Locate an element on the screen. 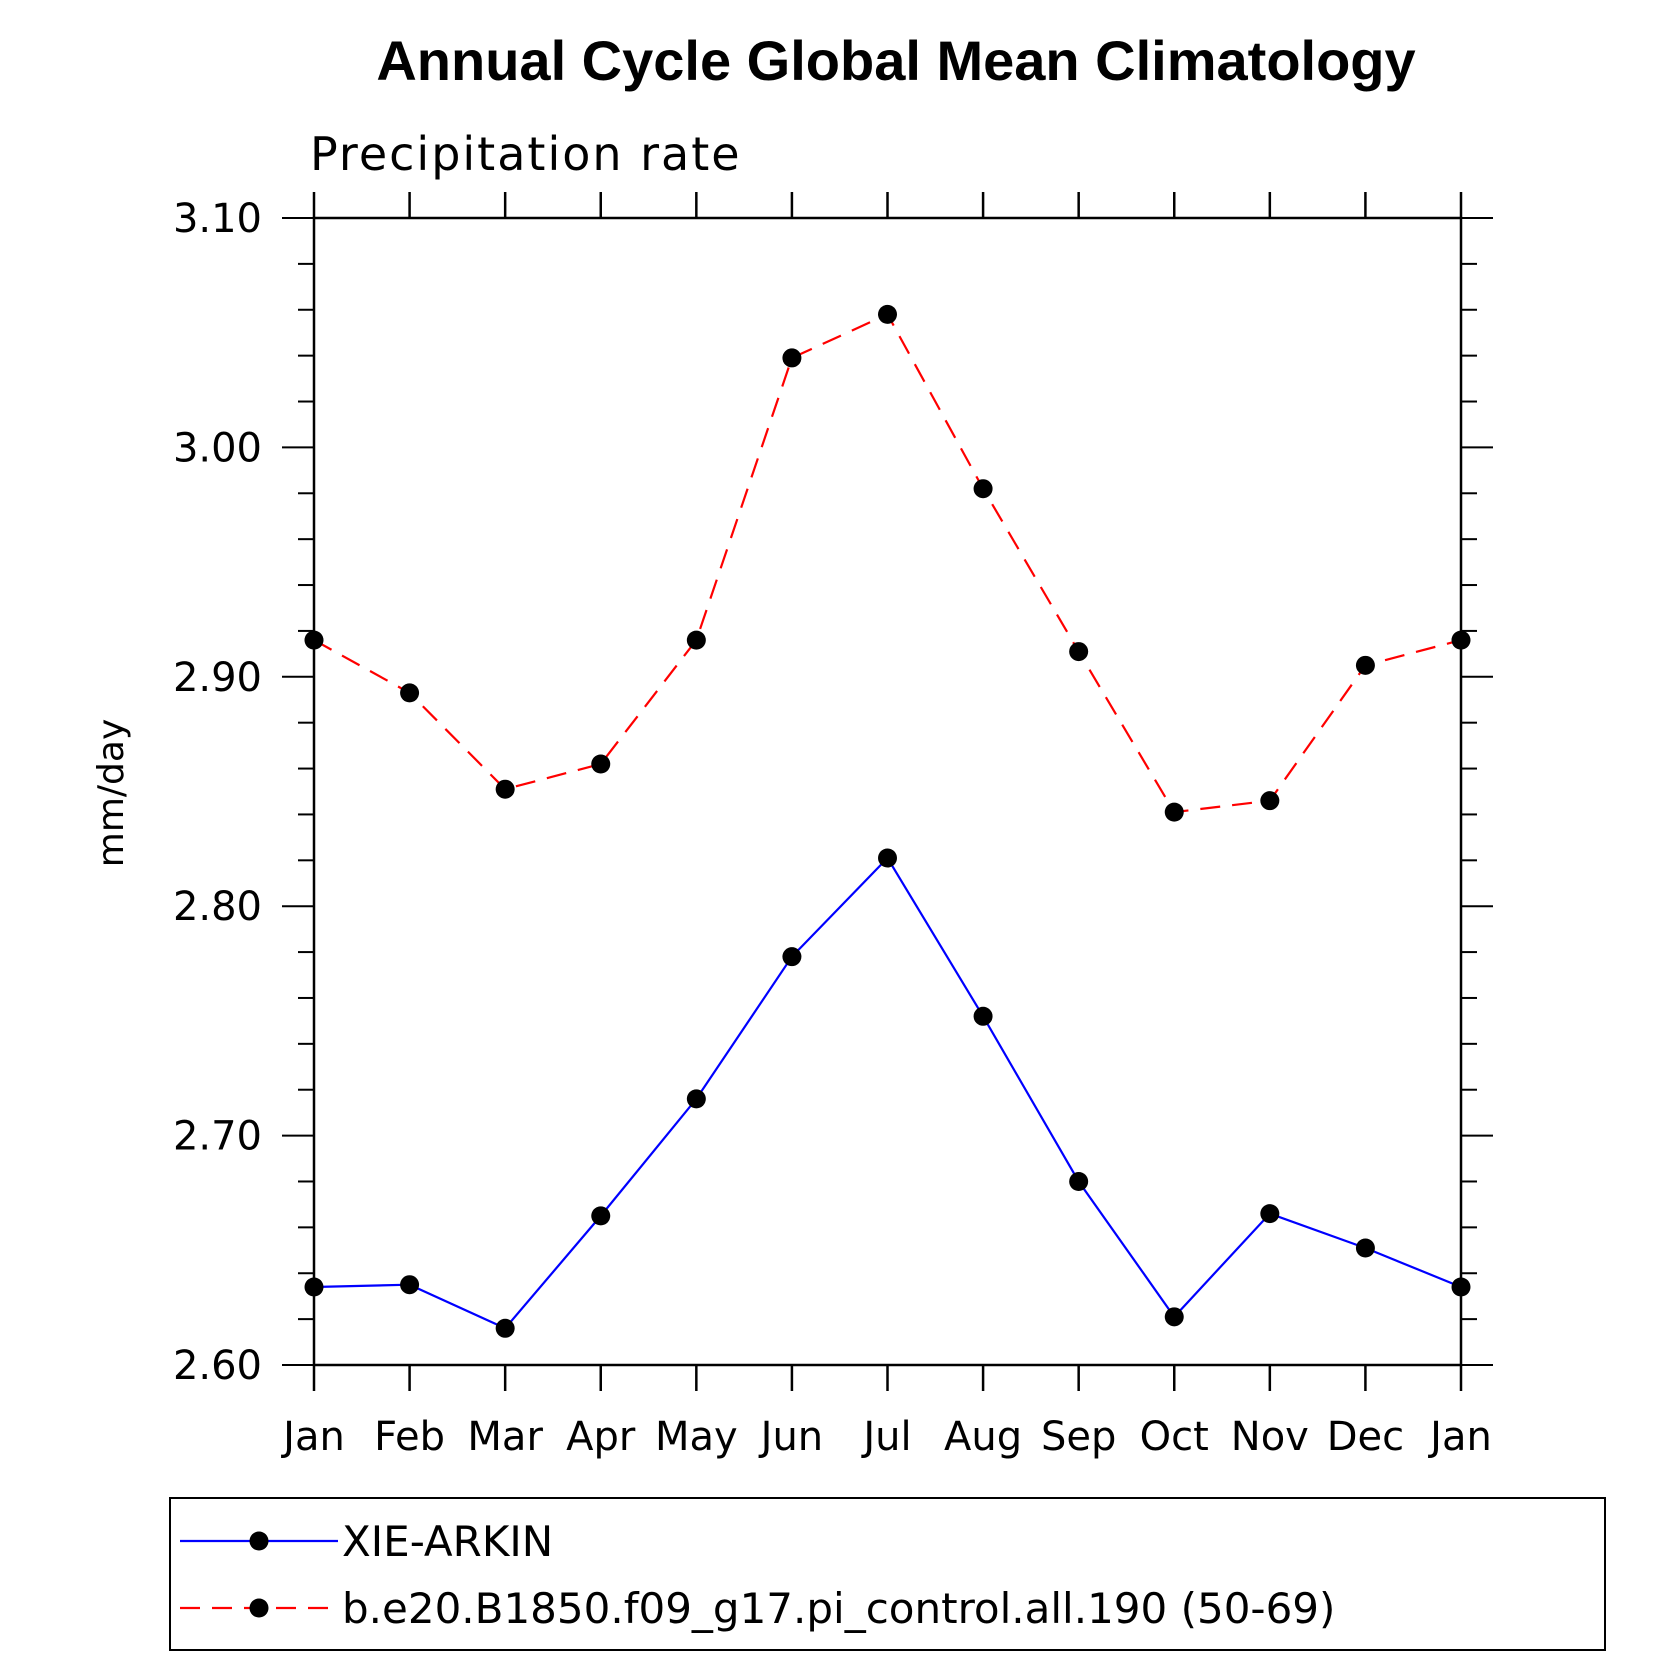  chart-subtitle: Precipitation rate is located at coordinates (526, 154).